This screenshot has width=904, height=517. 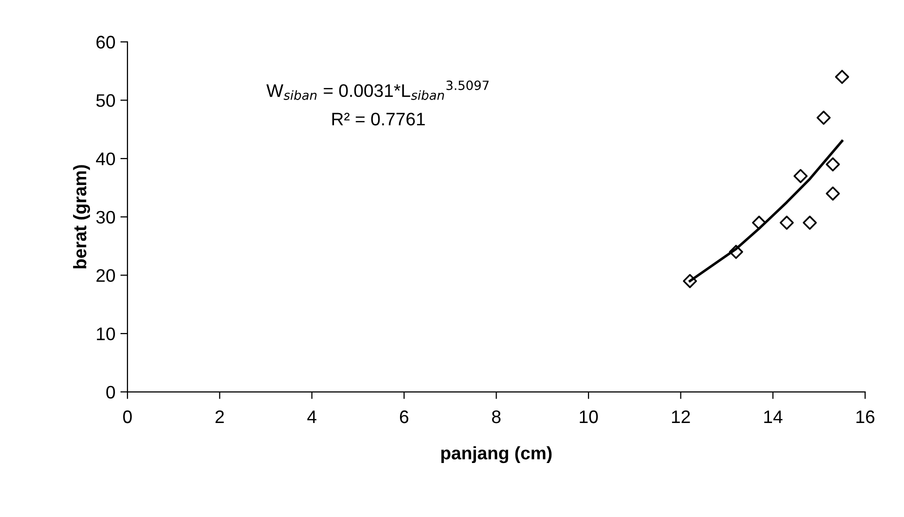 I want to click on x-tick-label: 12, so click(x=681, y=417).